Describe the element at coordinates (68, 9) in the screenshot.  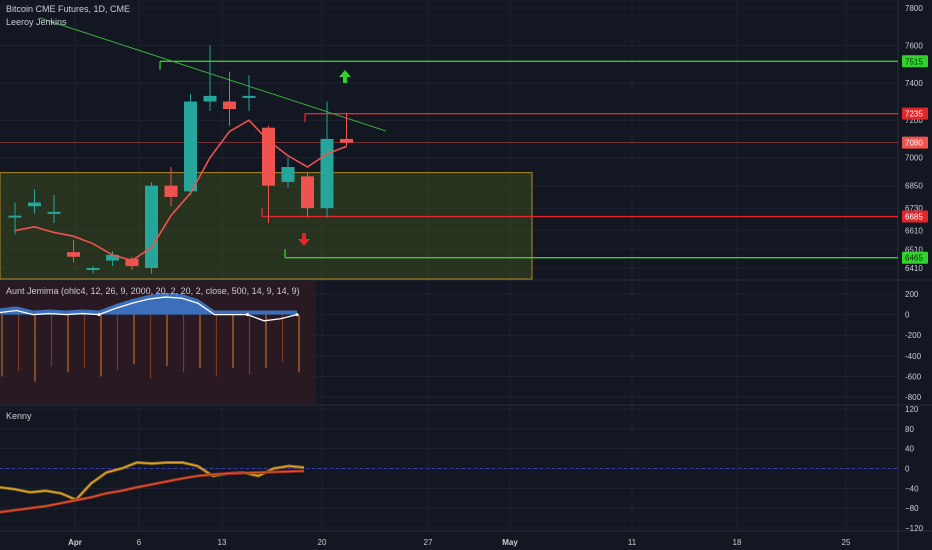
I see `chart-title: Bitcoin CME Futures, 1D, CME` at that location.